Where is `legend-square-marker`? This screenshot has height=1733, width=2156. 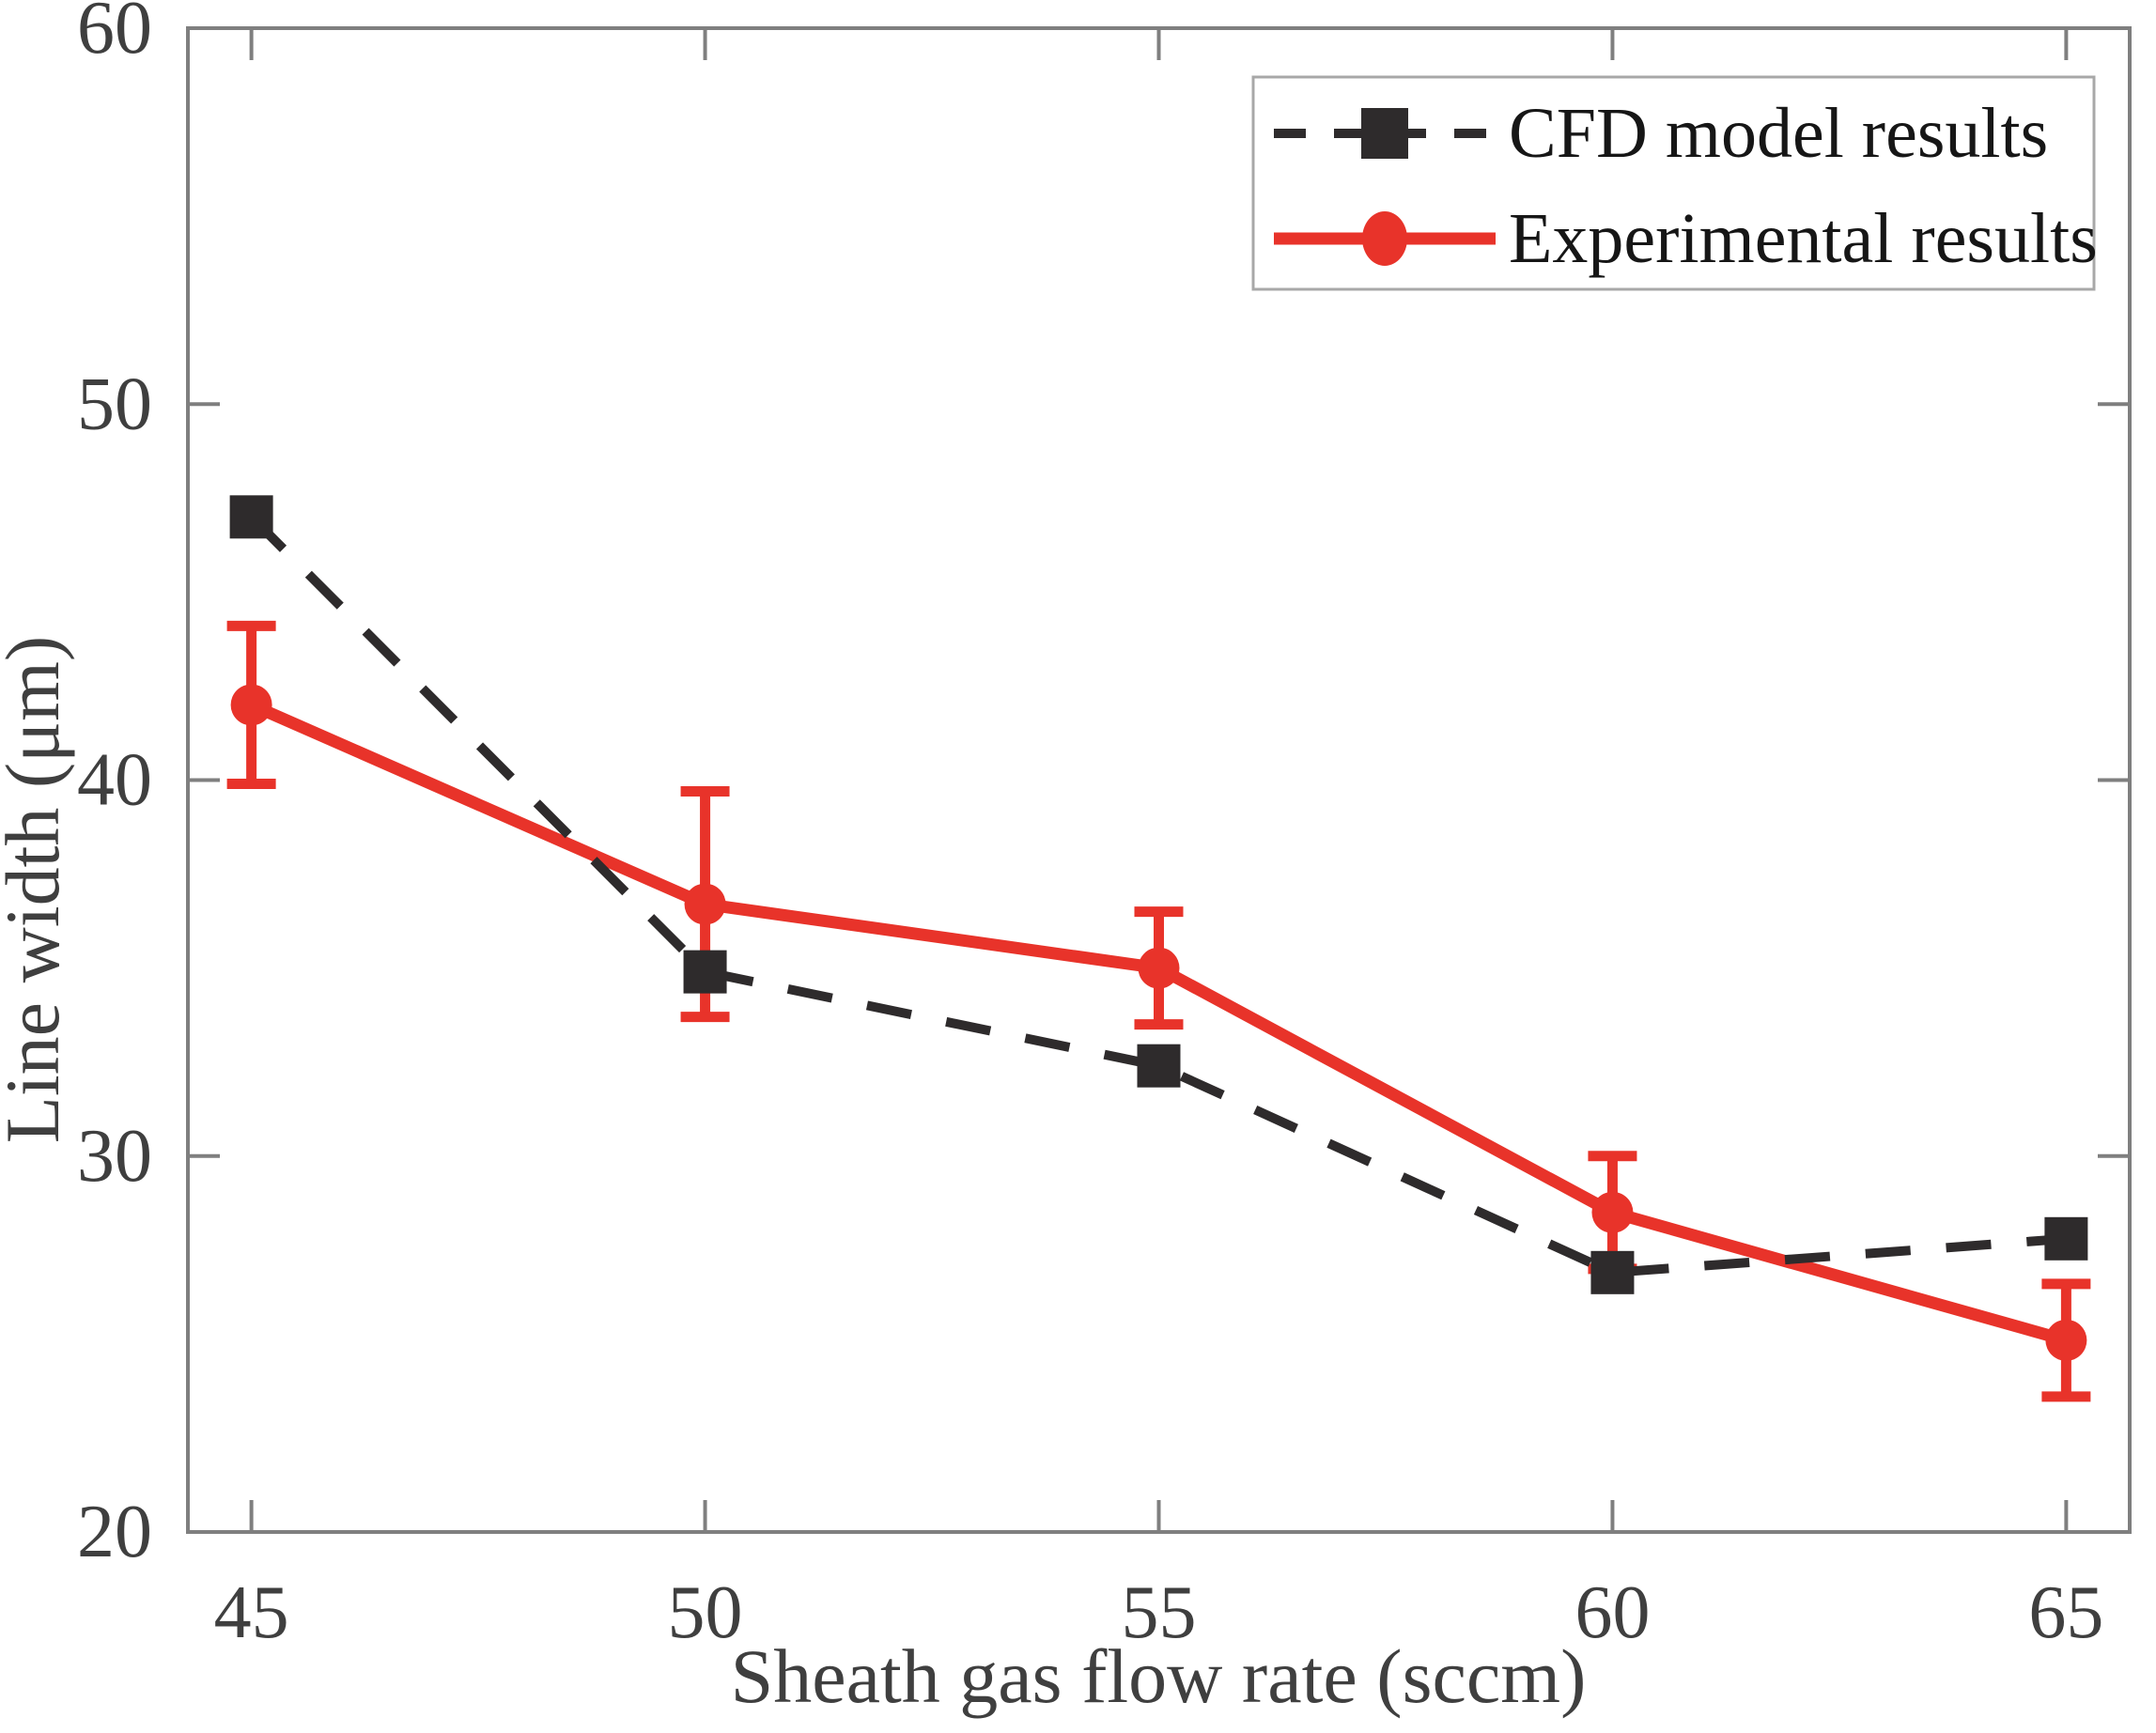
legend-square-marker is located at coordinates (1385, 133).